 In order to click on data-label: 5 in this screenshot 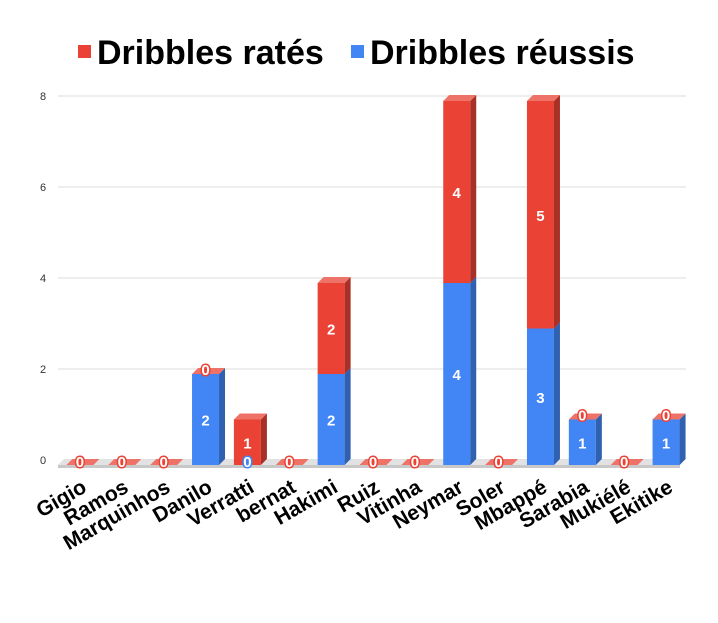, I will do `click(540, 216)`.